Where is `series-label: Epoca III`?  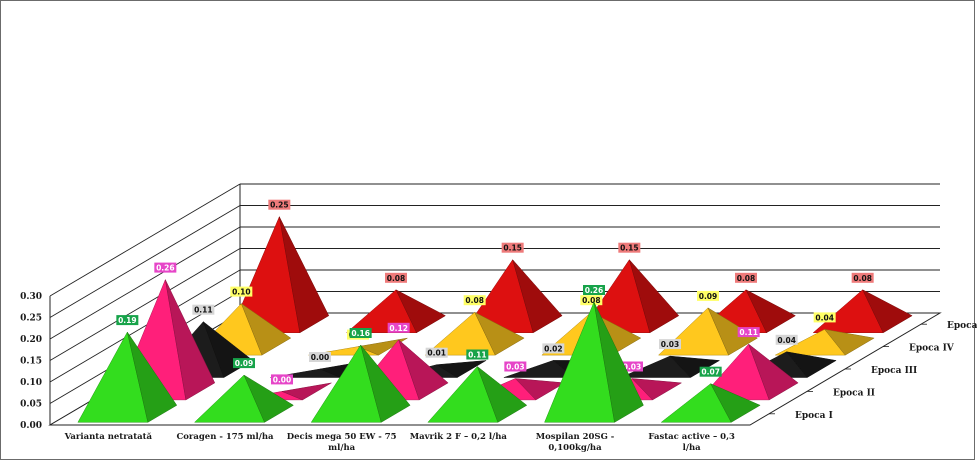
series-label: Epoca III is located at coordinates (894, 371).